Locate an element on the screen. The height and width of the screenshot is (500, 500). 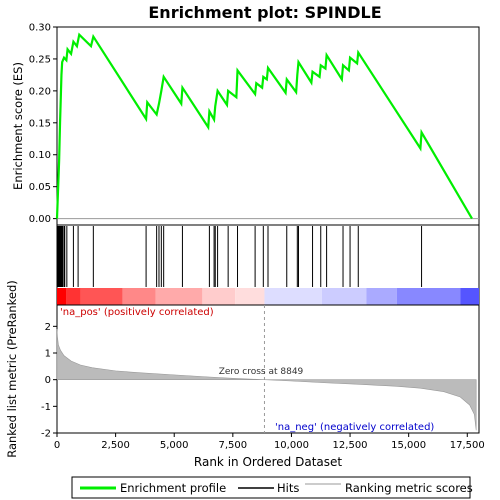
metric-ytick-label: 1 is located at coordinates (48, 354).